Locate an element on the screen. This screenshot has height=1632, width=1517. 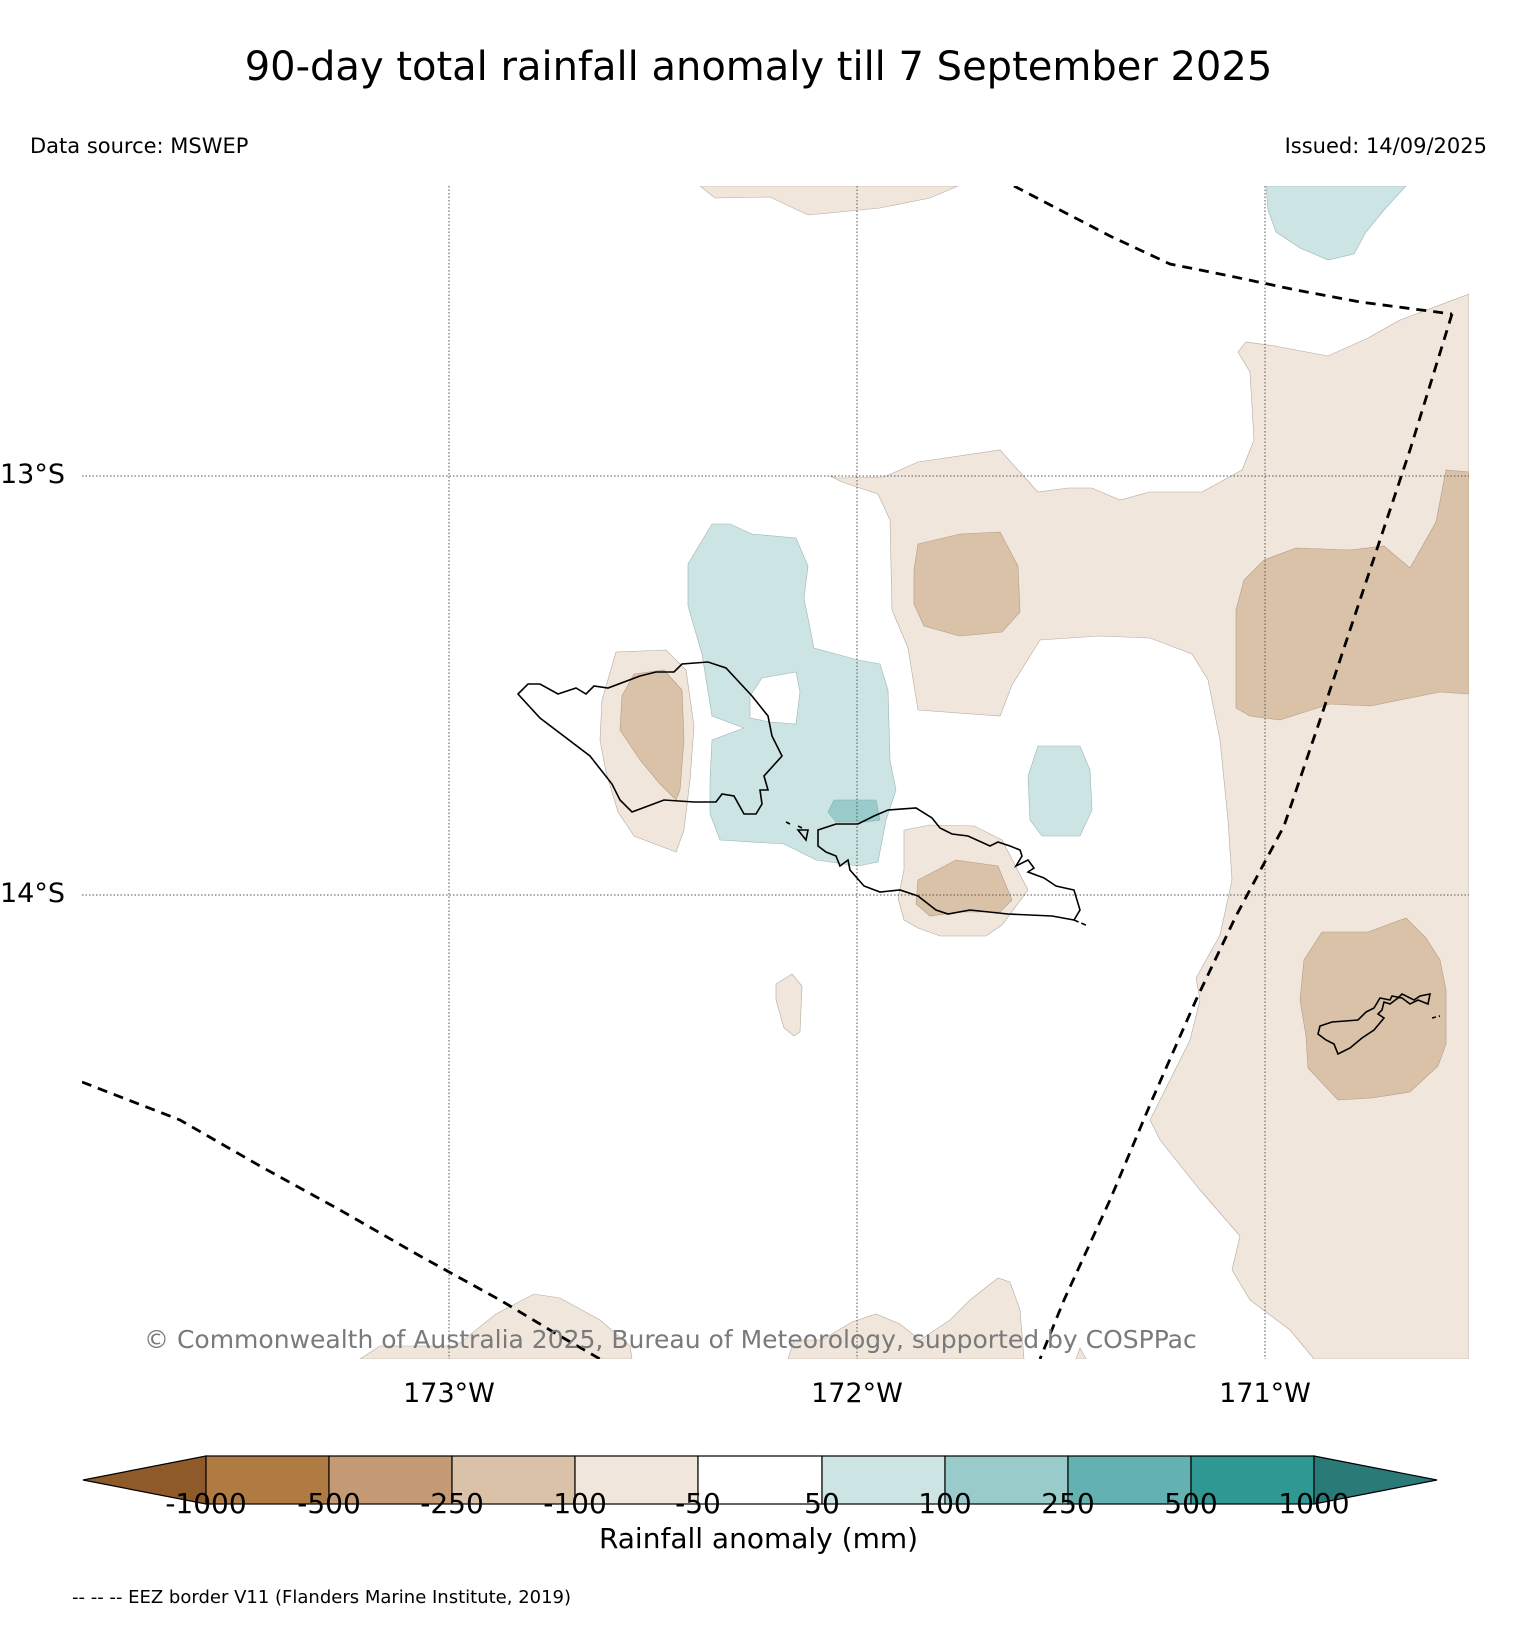
anomaly-region-top-light is located at coordinates (829, 201).